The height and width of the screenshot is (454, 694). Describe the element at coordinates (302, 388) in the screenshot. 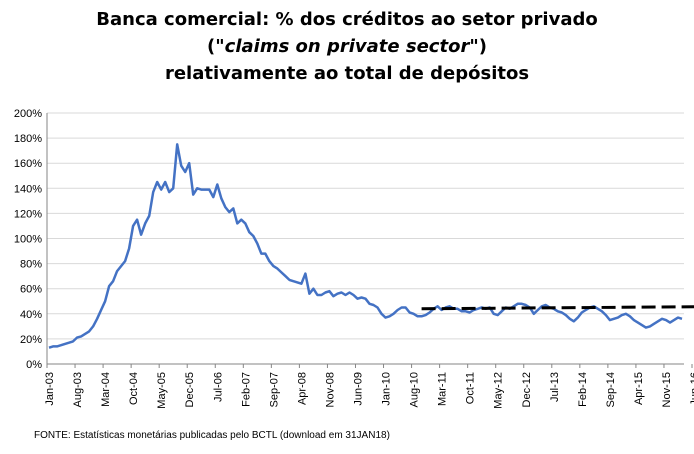

I see `x-tick-label: Apr-08` at that location.